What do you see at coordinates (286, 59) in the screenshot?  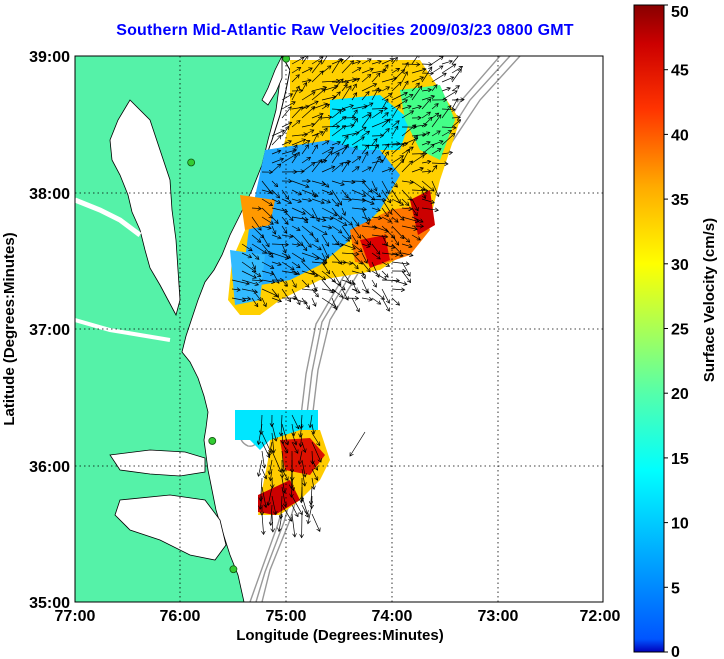 I see `station-marker` at bounding box center [286, 59].